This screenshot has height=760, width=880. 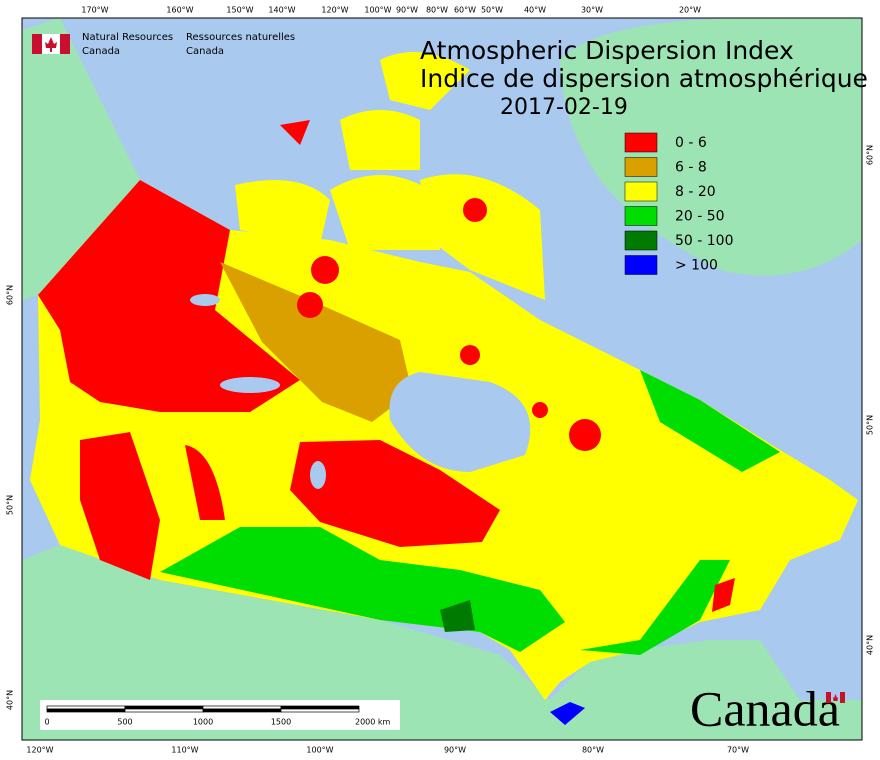 What do you see at coordinates (696, 266) in the screenshot?
I see `legend-label: > 100` at bounding box center [696, 266].